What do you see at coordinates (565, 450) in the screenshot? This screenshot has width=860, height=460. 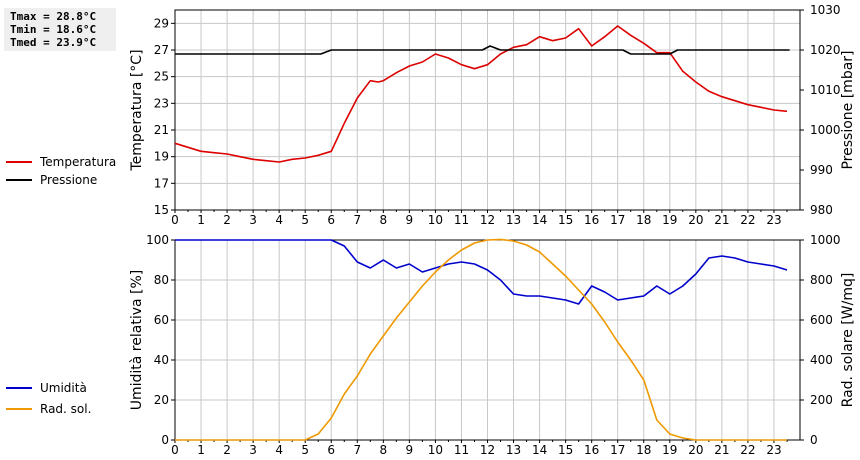 I see `bottom-x-tick-label: 15` at bounding box center [565, 450].